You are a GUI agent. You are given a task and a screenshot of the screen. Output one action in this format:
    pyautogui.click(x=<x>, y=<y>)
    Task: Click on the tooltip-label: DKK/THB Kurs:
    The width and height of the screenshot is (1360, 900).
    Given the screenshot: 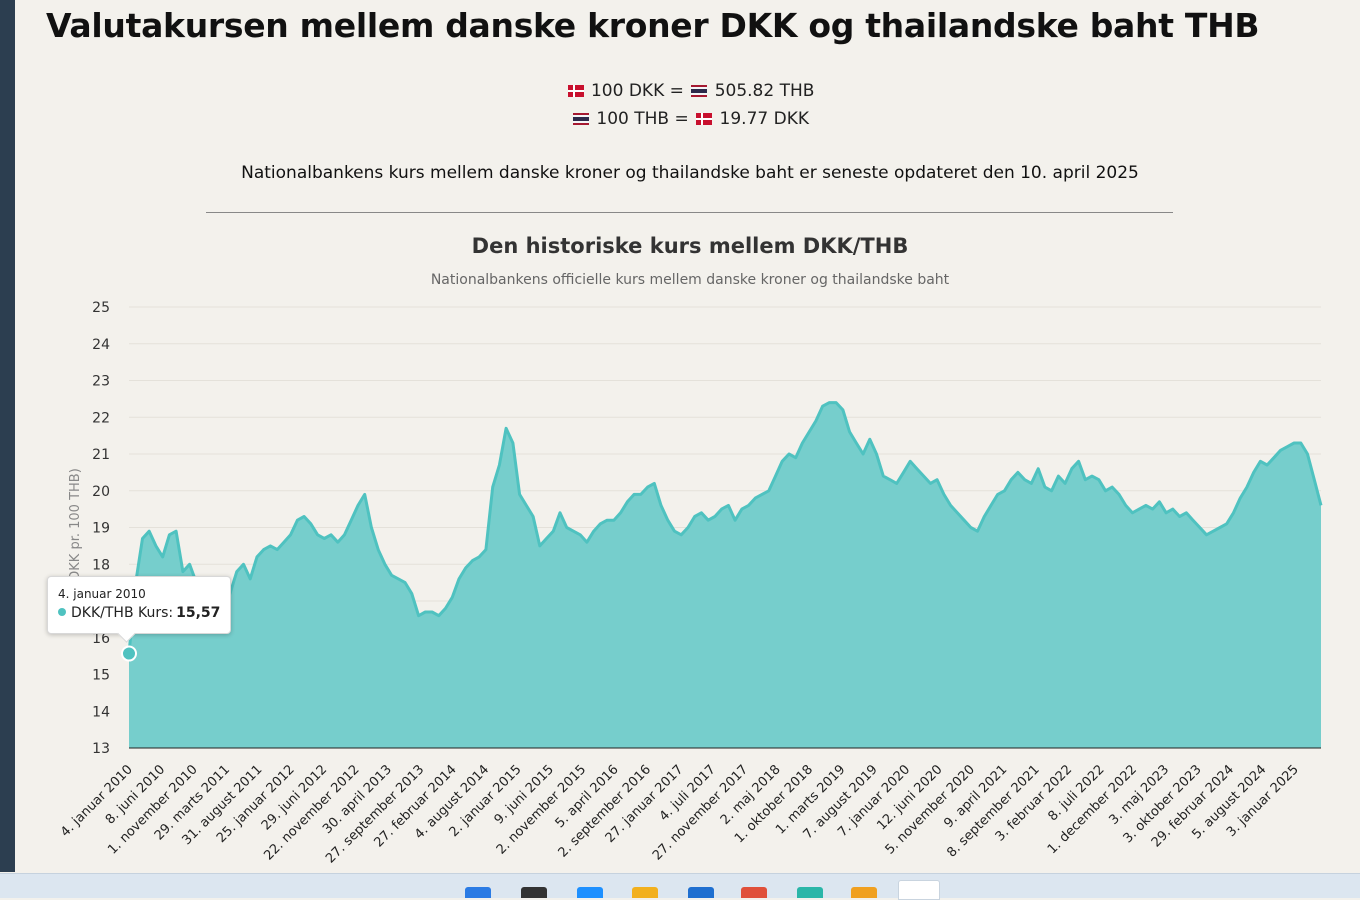 What is the action you would take?
    pyautogui.click(x=122, y=613)
    